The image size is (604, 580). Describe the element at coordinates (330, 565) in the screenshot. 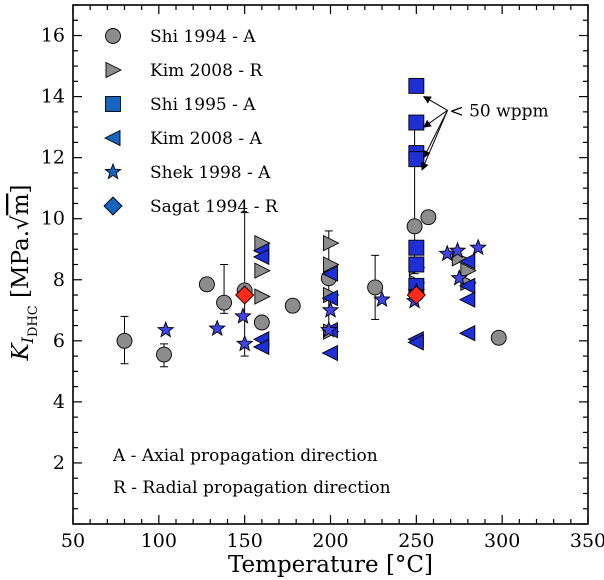

I see `x-axis-label: Temperature [°C]` at that location.